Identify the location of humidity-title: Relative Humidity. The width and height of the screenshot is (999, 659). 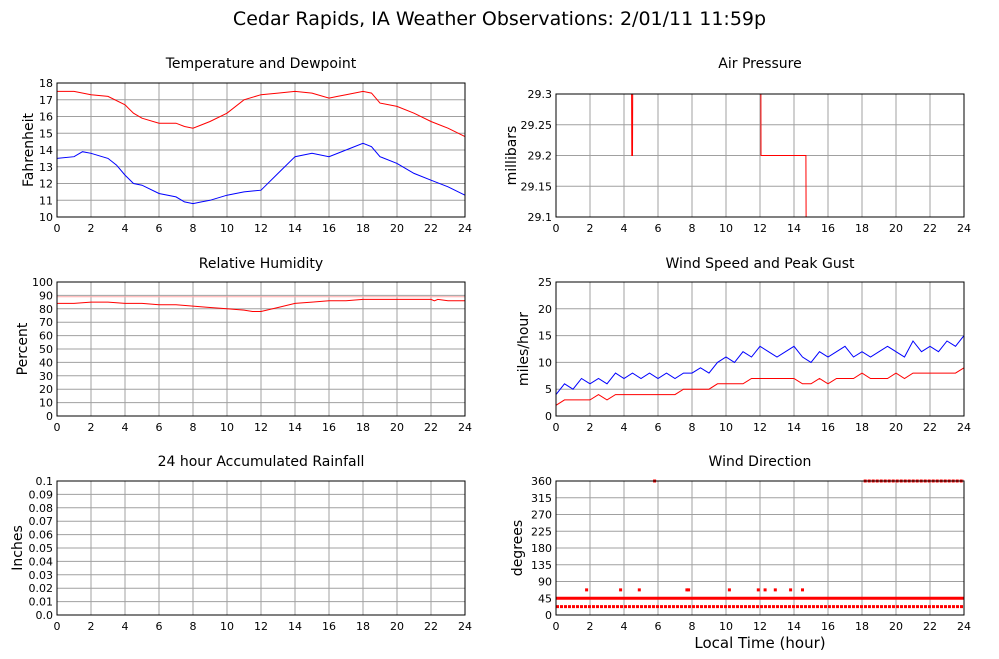
(261, 264).